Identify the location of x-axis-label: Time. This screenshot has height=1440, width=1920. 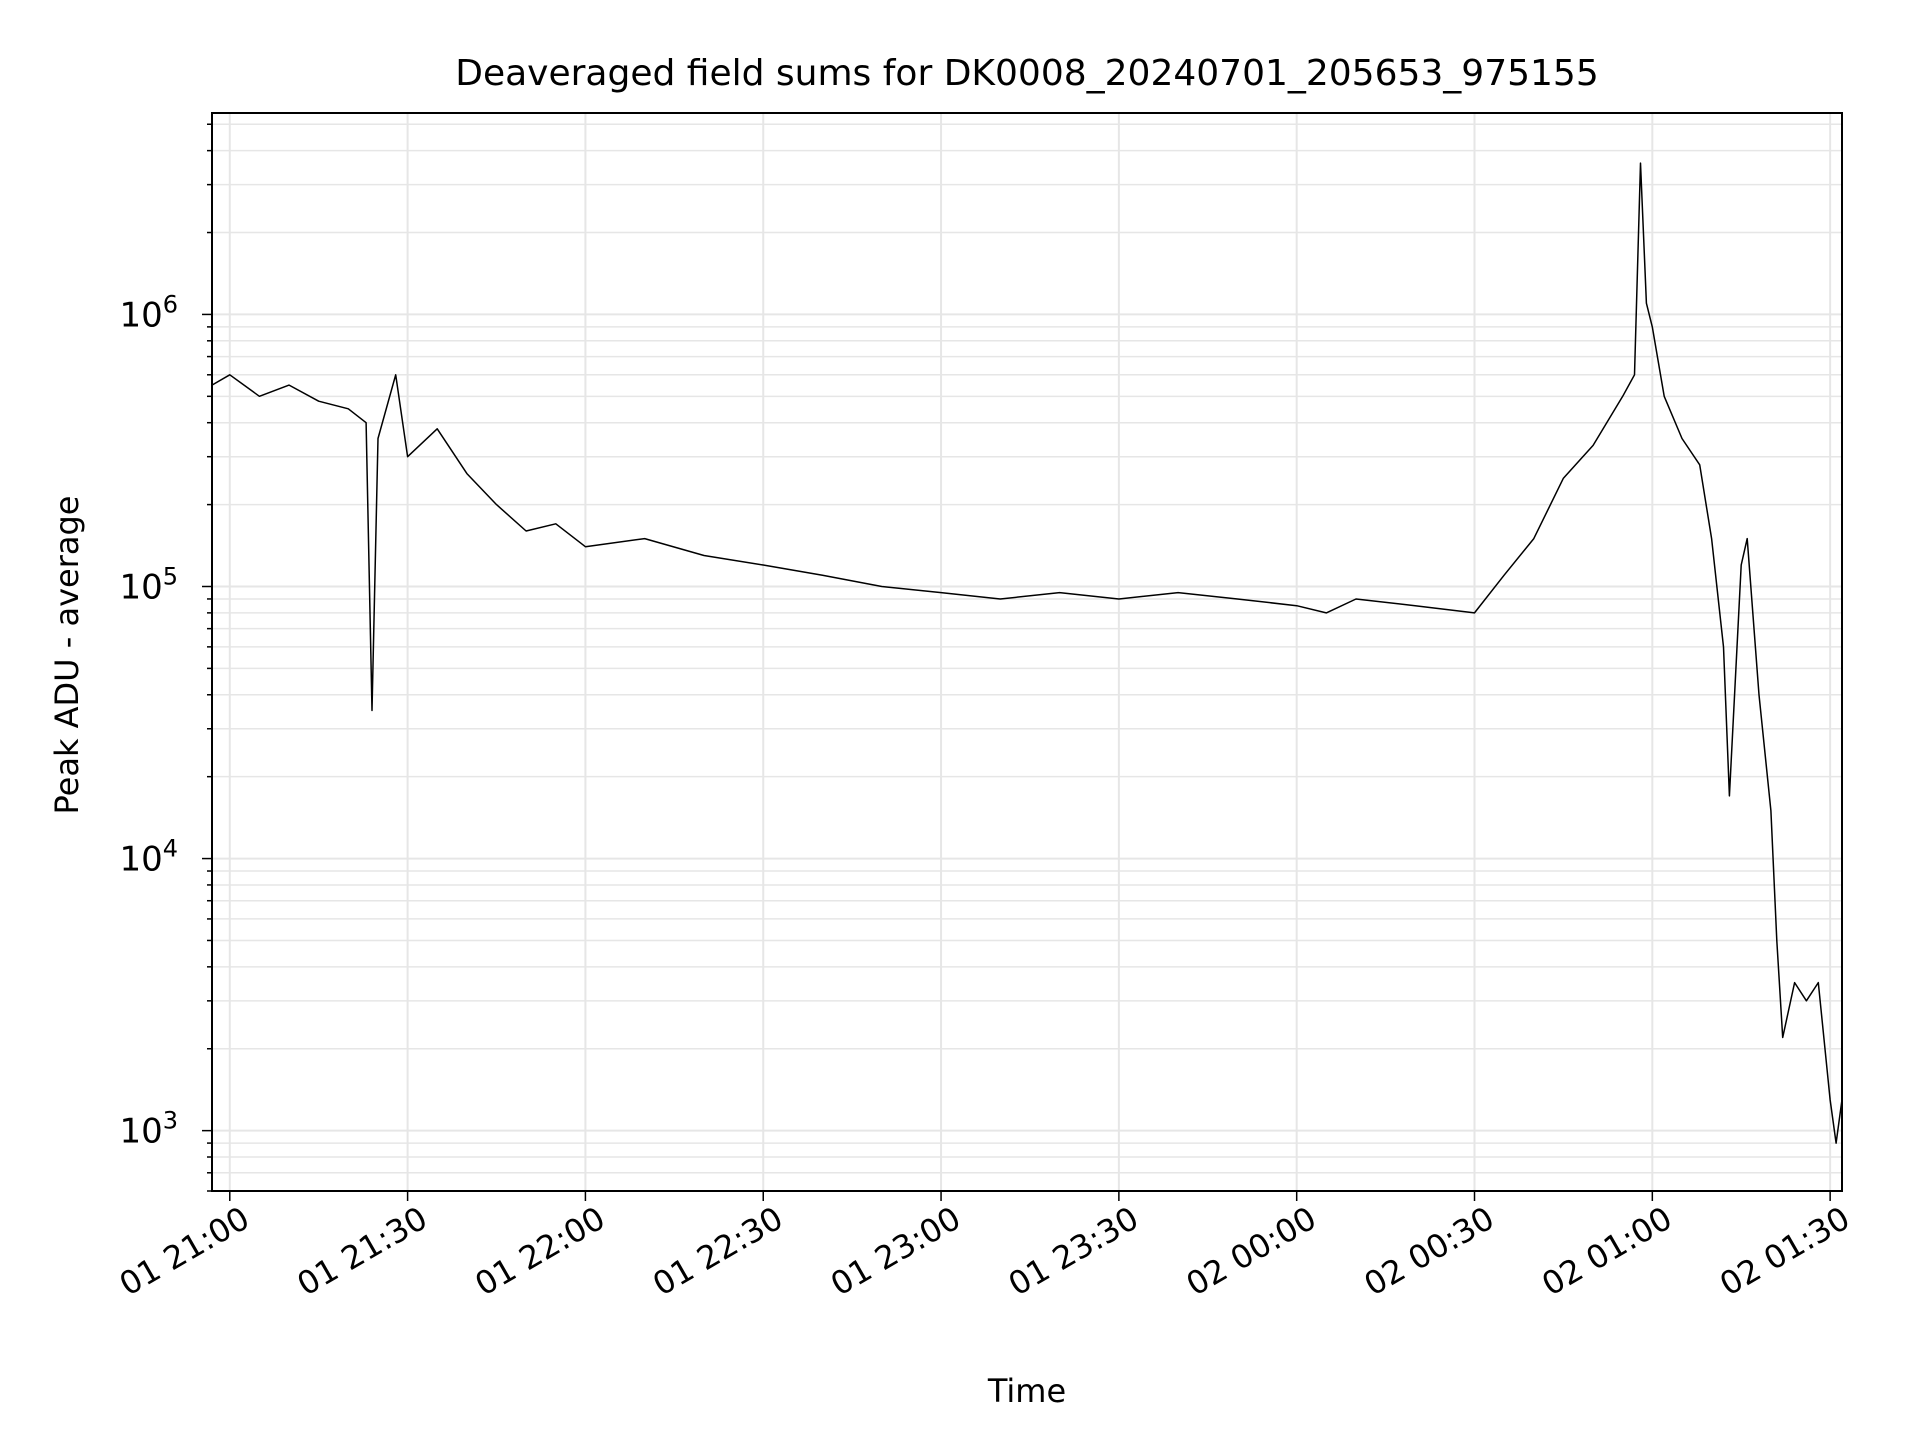
(1026, 1391).